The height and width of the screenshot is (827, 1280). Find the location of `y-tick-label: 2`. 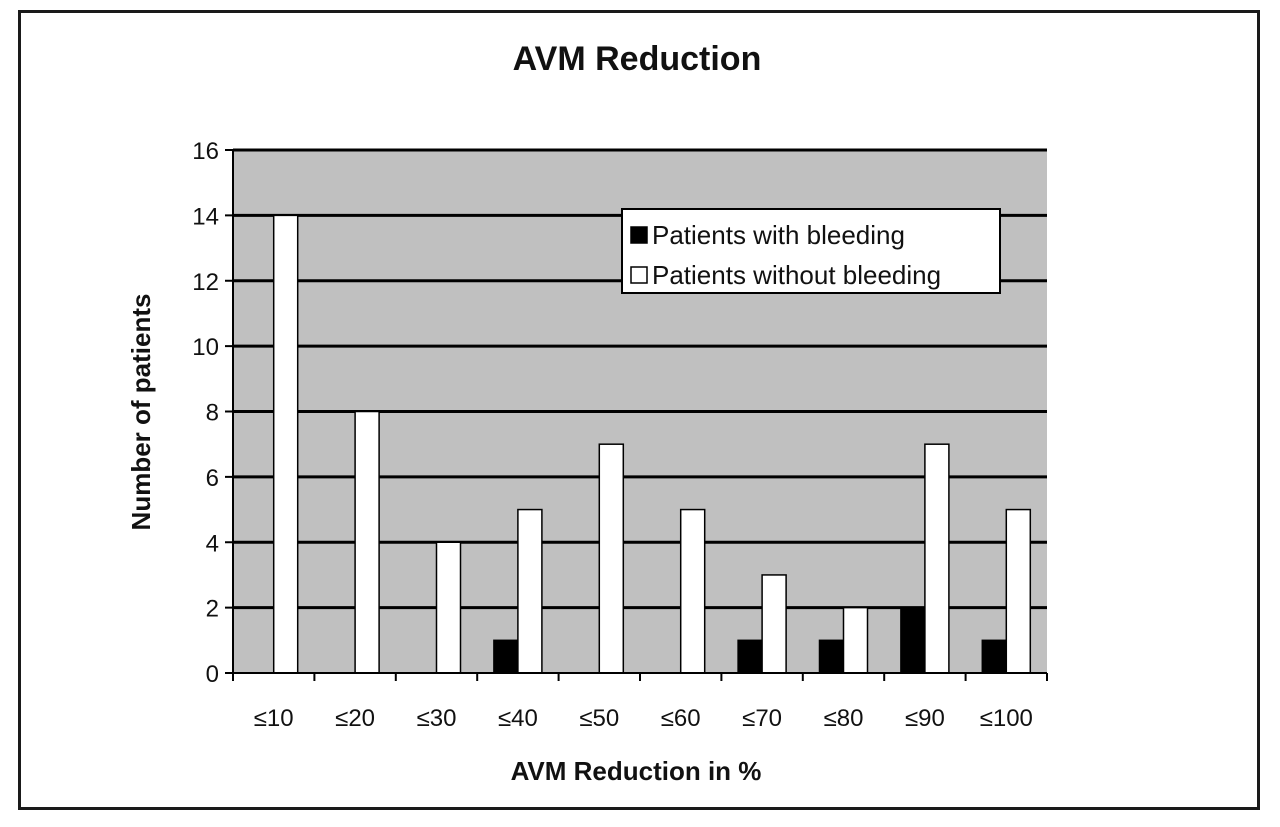

y-tick-label: 2 is located at coordinates (212, 609).